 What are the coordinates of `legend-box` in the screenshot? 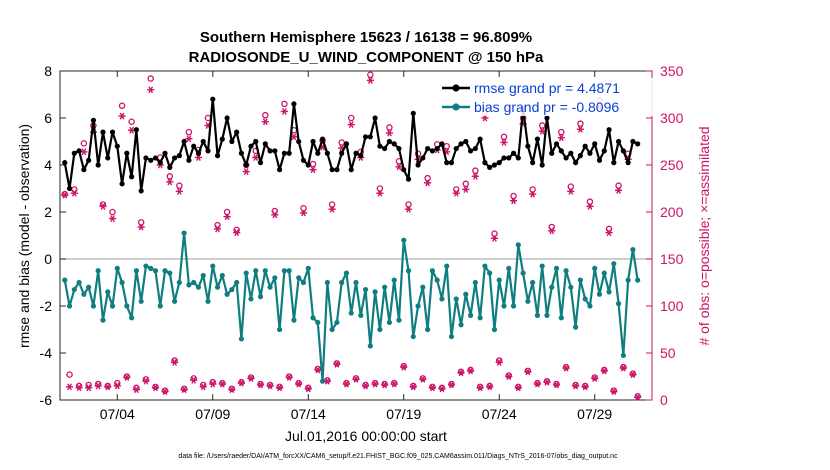 It's located at (550, 97).